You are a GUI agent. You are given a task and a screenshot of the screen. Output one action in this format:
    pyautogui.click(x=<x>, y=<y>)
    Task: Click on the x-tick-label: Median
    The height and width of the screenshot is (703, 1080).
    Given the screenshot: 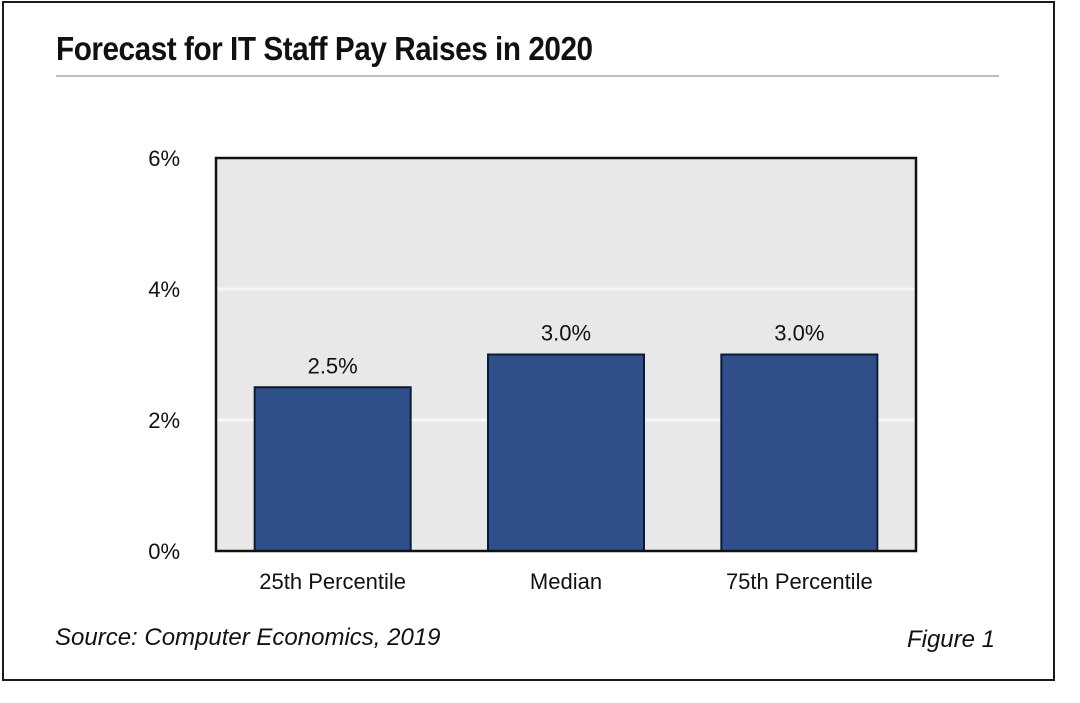 What is the action you would take?
    pyautogui.click(x=566, y=581)
    